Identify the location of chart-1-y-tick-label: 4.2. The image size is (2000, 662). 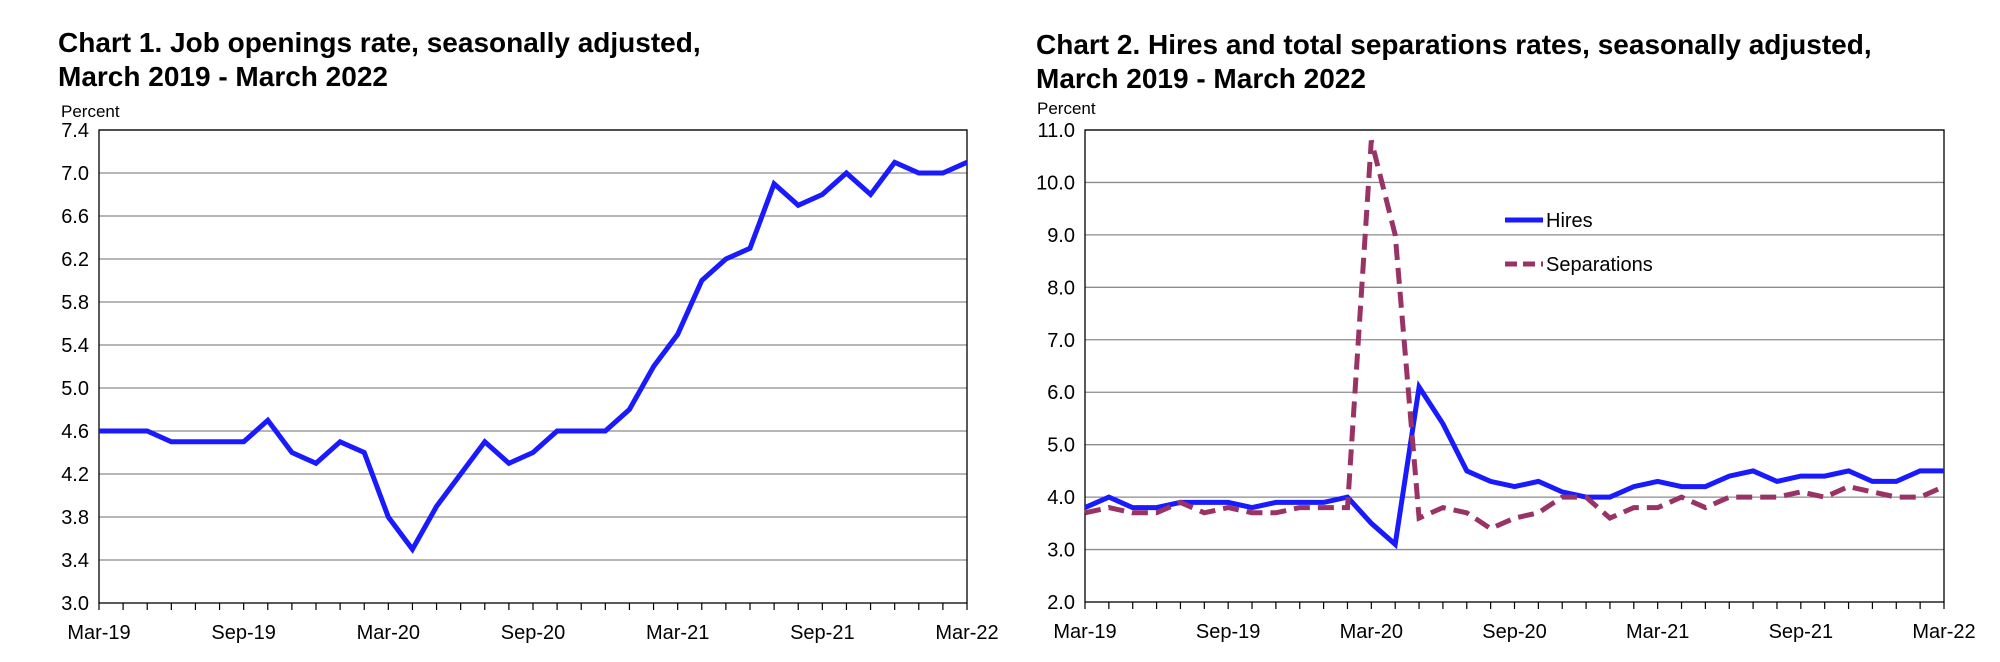
(75, 475).